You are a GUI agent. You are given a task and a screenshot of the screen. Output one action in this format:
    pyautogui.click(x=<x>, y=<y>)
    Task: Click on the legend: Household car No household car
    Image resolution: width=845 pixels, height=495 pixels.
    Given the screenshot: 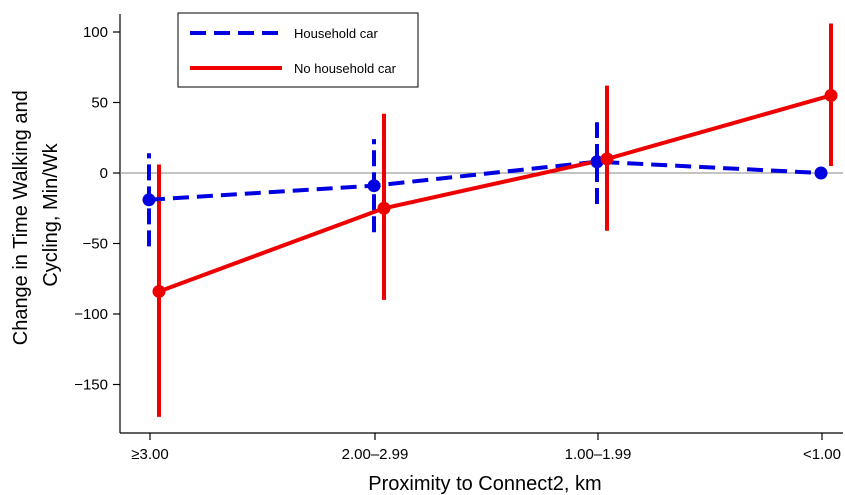 What is the action you would take?
    pyautogui.click(x=298, y=50)
    